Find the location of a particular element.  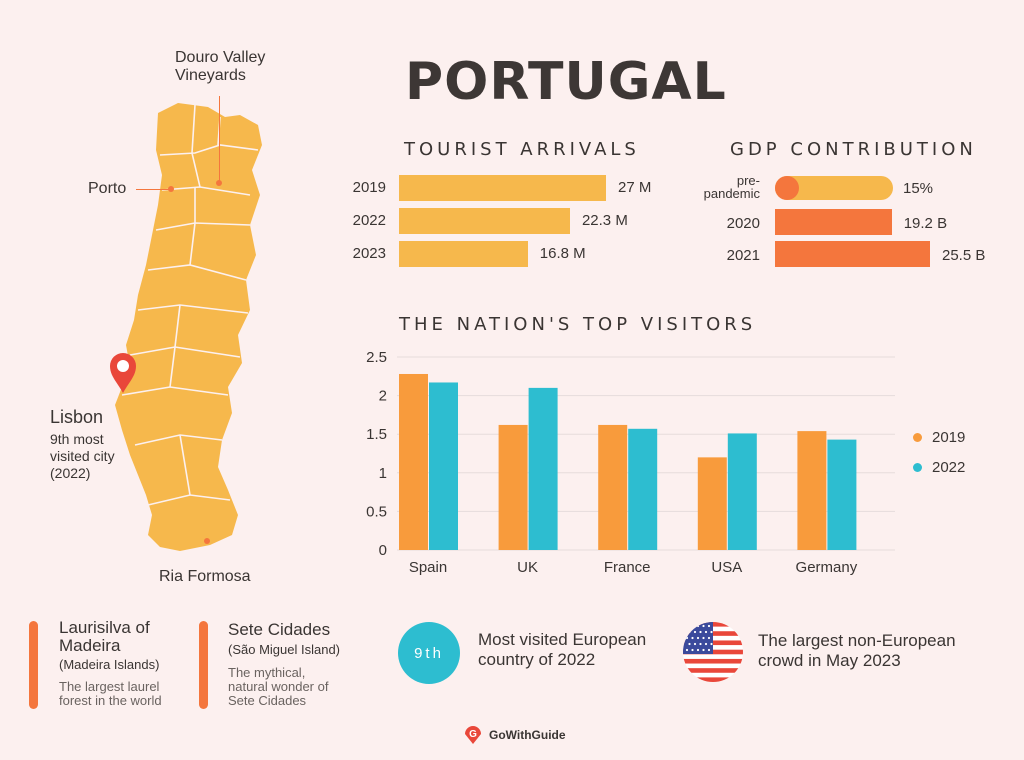

gdp-pre-label-line1: pre- is located at coordinates (748, 180).